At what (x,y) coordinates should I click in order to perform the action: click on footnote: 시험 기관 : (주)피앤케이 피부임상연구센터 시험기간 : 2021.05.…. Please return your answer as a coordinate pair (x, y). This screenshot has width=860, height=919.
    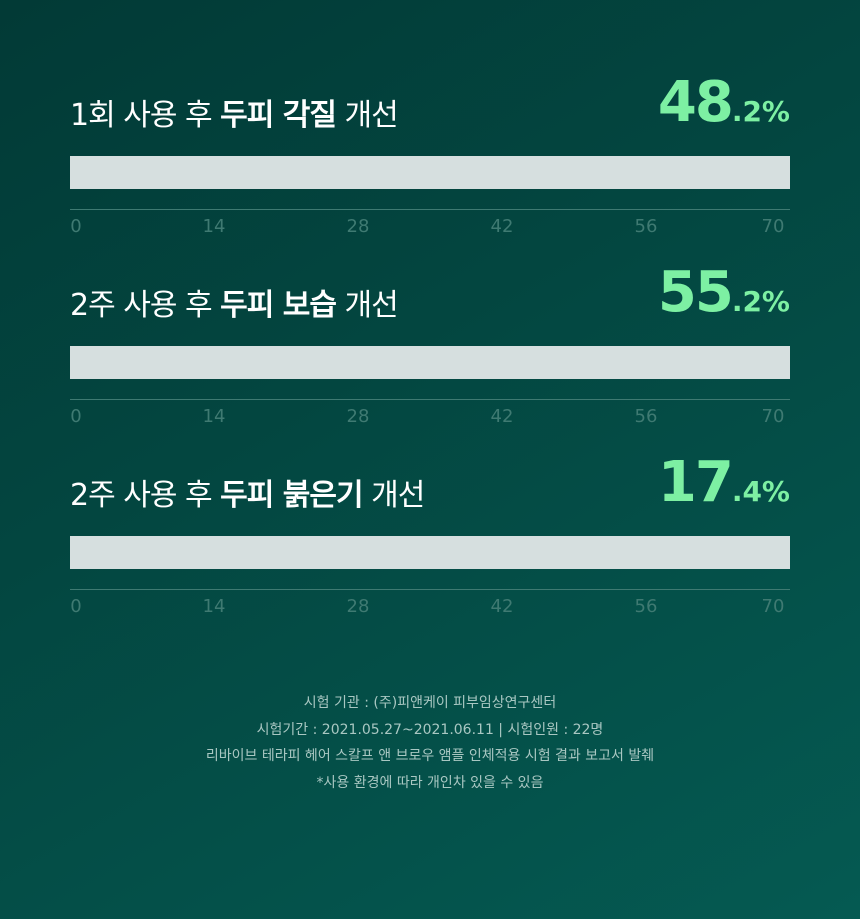
    Looking at the image, I should click on (430, 743).